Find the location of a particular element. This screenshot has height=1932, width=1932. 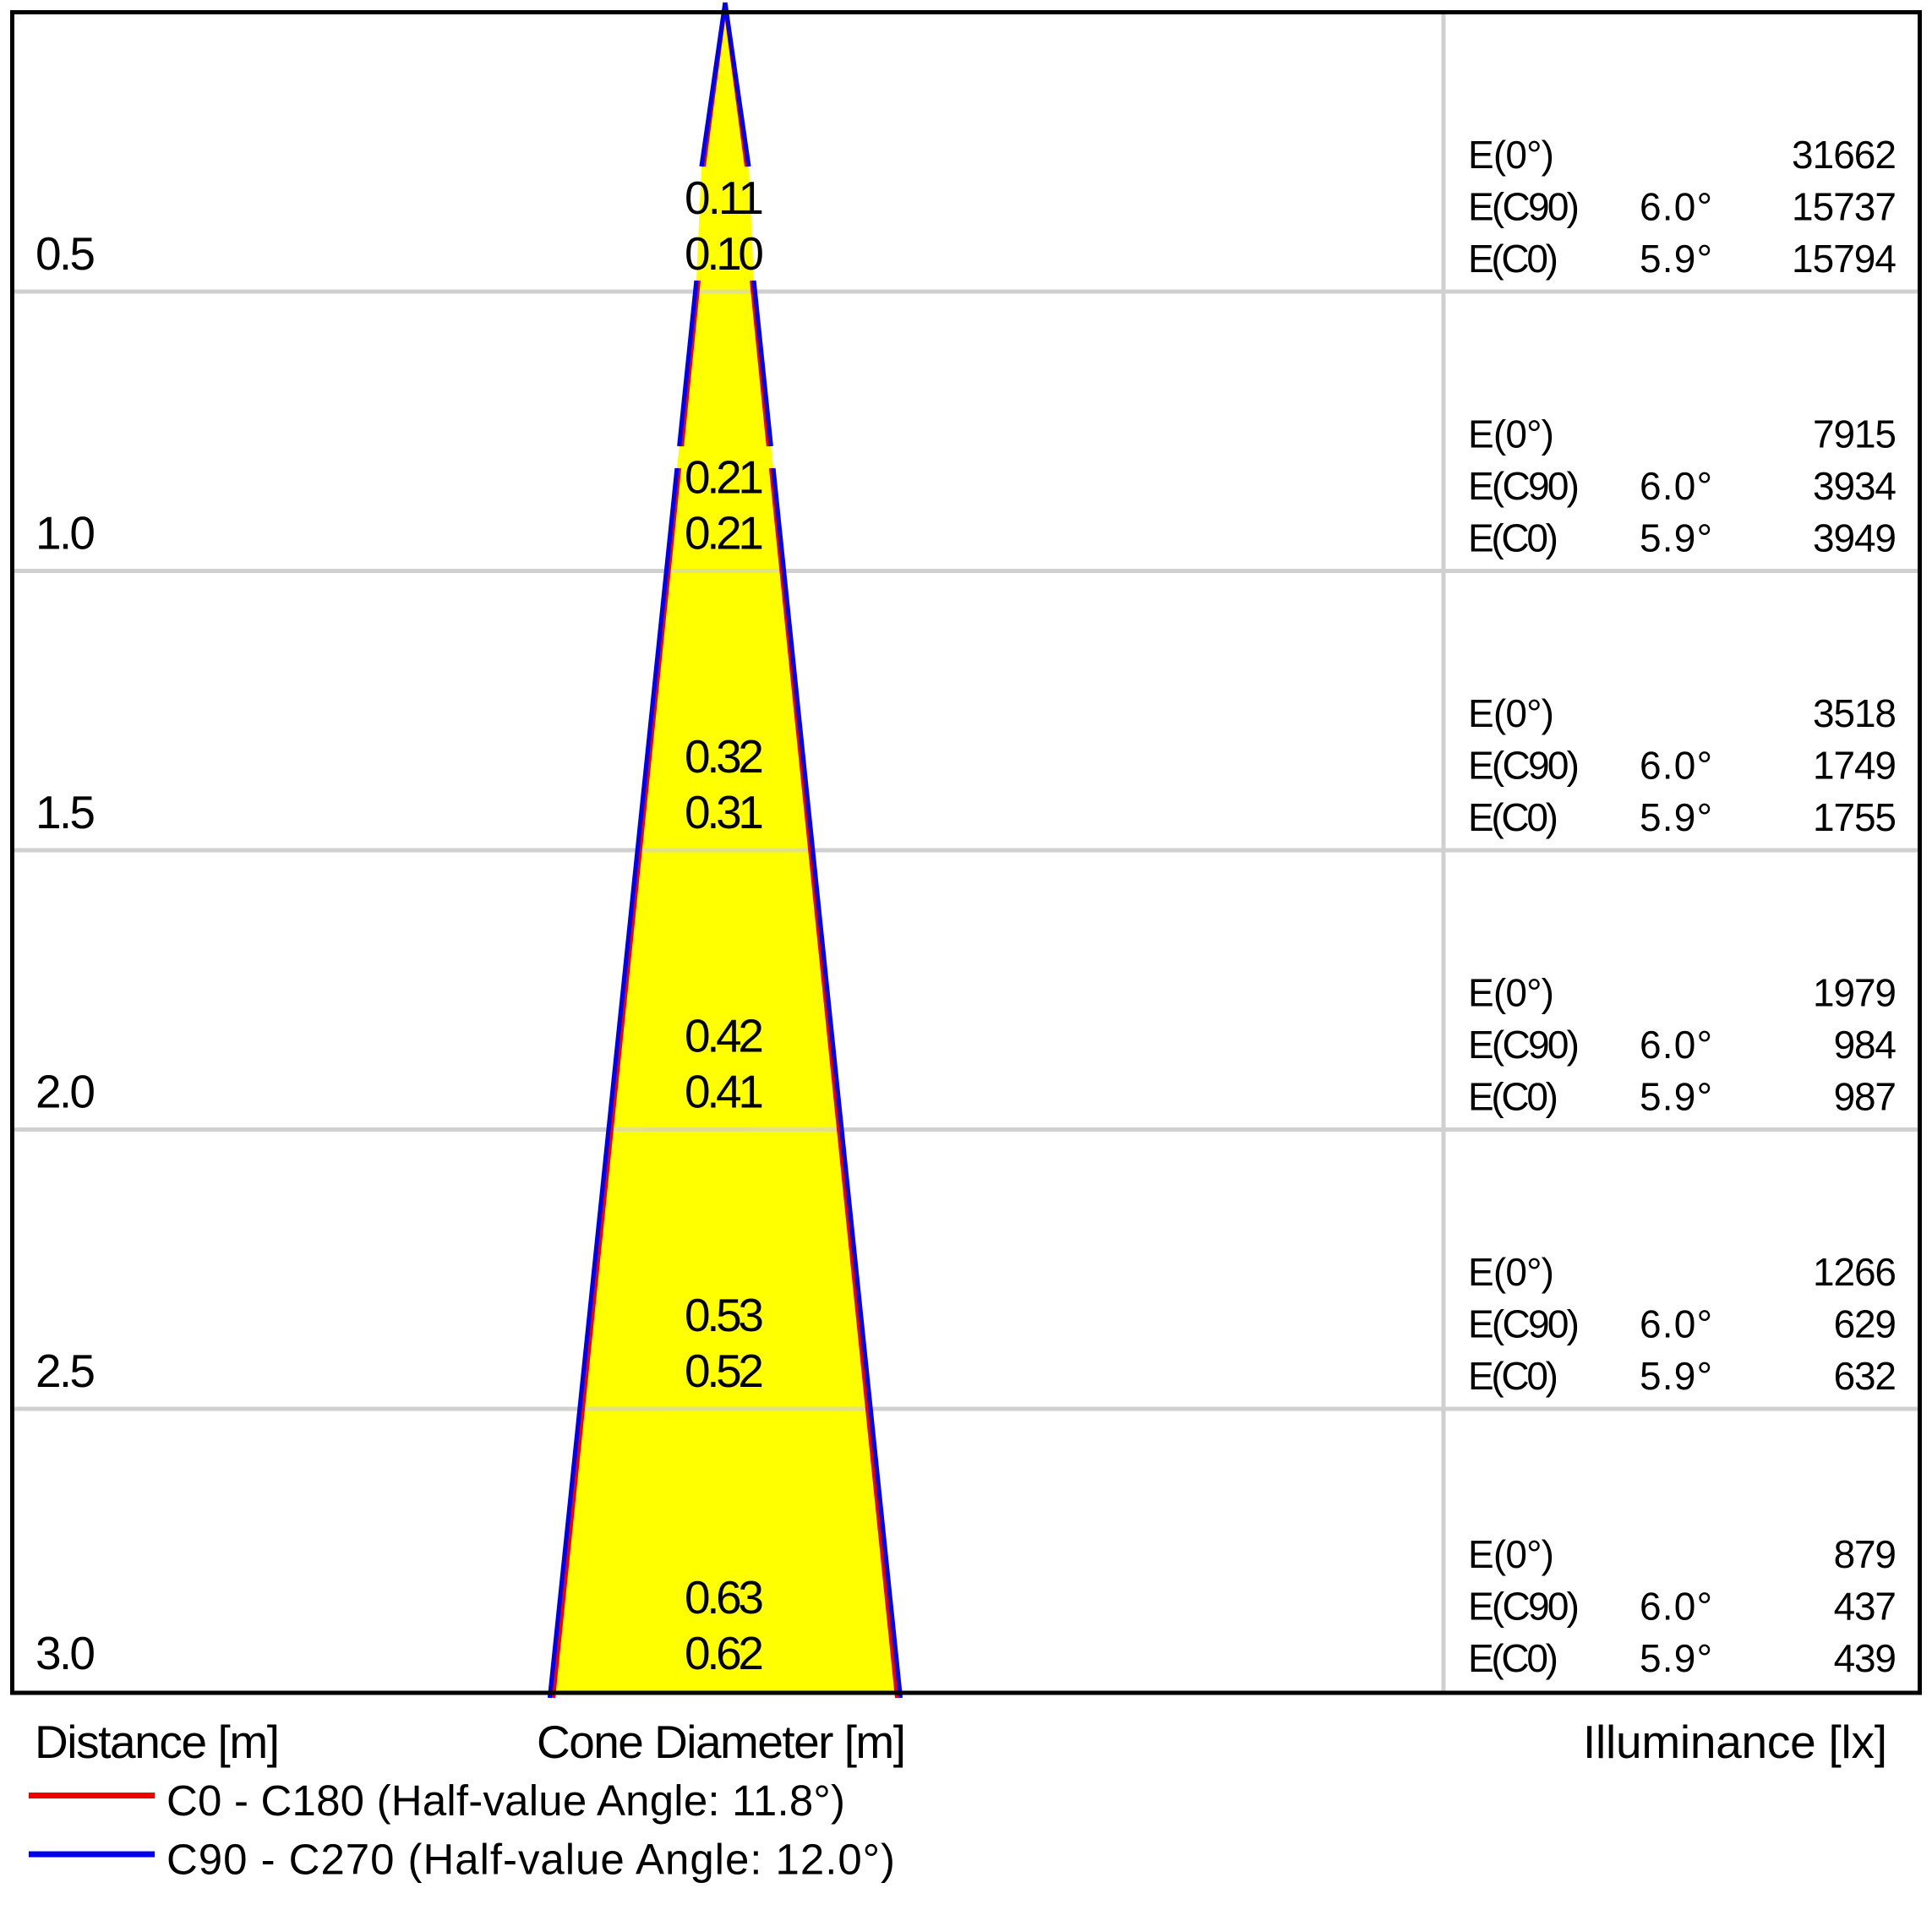

svg-text: 7915 is located at coordinates (1855, 434).